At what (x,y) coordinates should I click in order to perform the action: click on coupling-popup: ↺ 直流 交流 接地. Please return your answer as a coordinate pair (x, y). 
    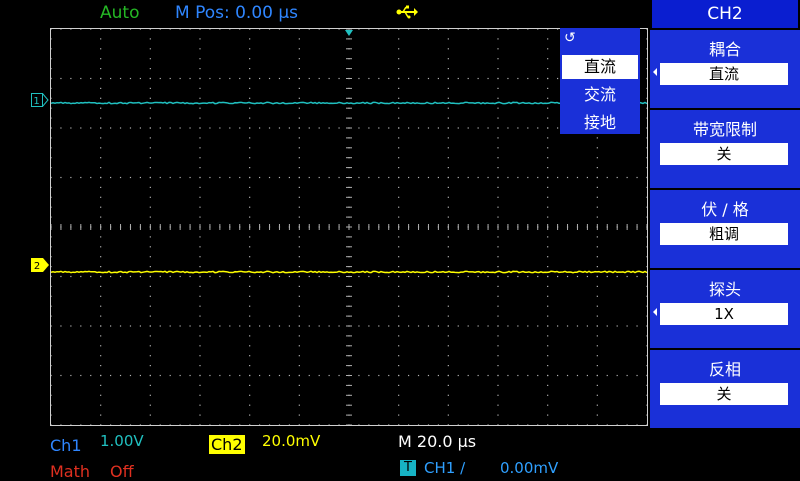
    Looking at the image, I should click on (600, 81).